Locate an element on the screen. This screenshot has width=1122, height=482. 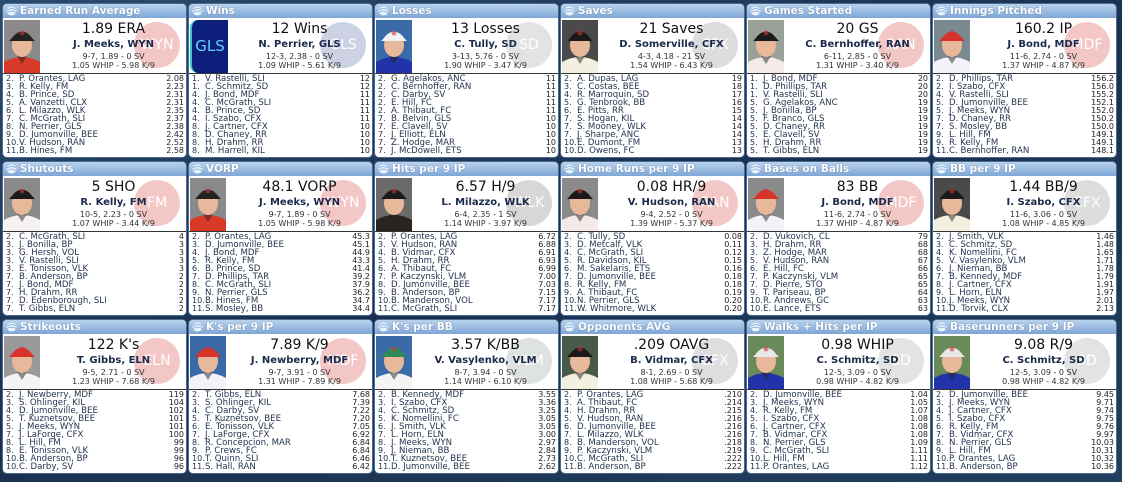
leader-row: 10. J. Meeks, WYN 2.01 is located at coordinates (1025, 301).